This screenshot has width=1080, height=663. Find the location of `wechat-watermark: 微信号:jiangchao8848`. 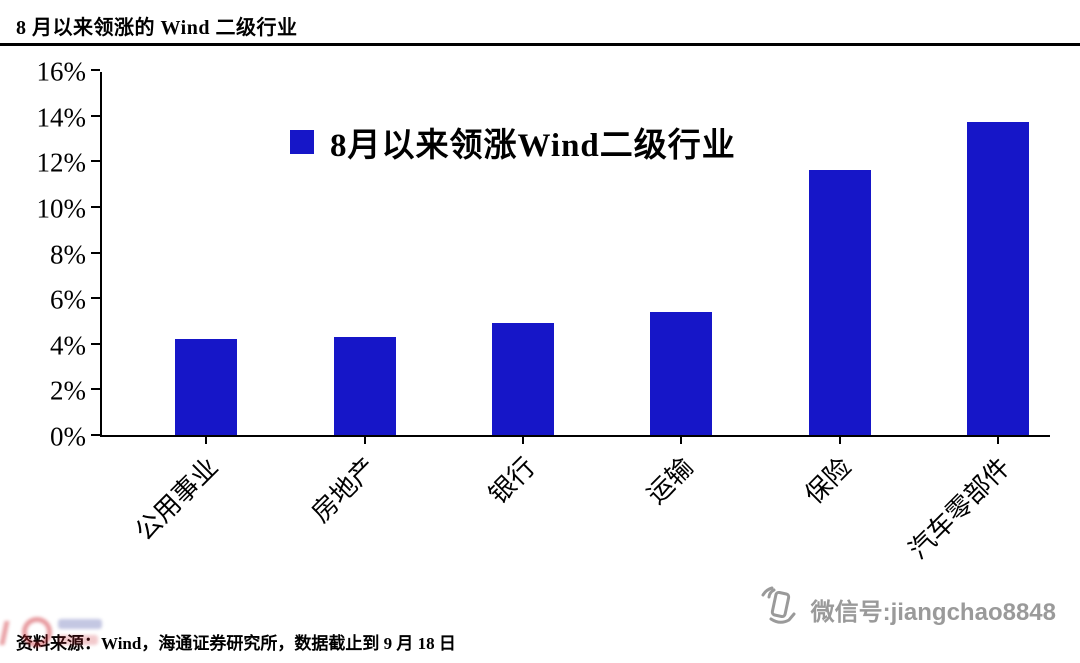

wechat-watermark: 微信号:jiangchao8848 is located at coordinates (906, 609).